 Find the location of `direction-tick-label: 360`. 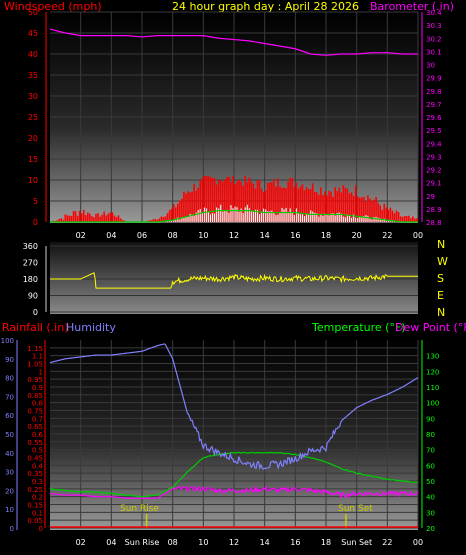

direction-tick-label: 360 is located at coordinates (30, 246).